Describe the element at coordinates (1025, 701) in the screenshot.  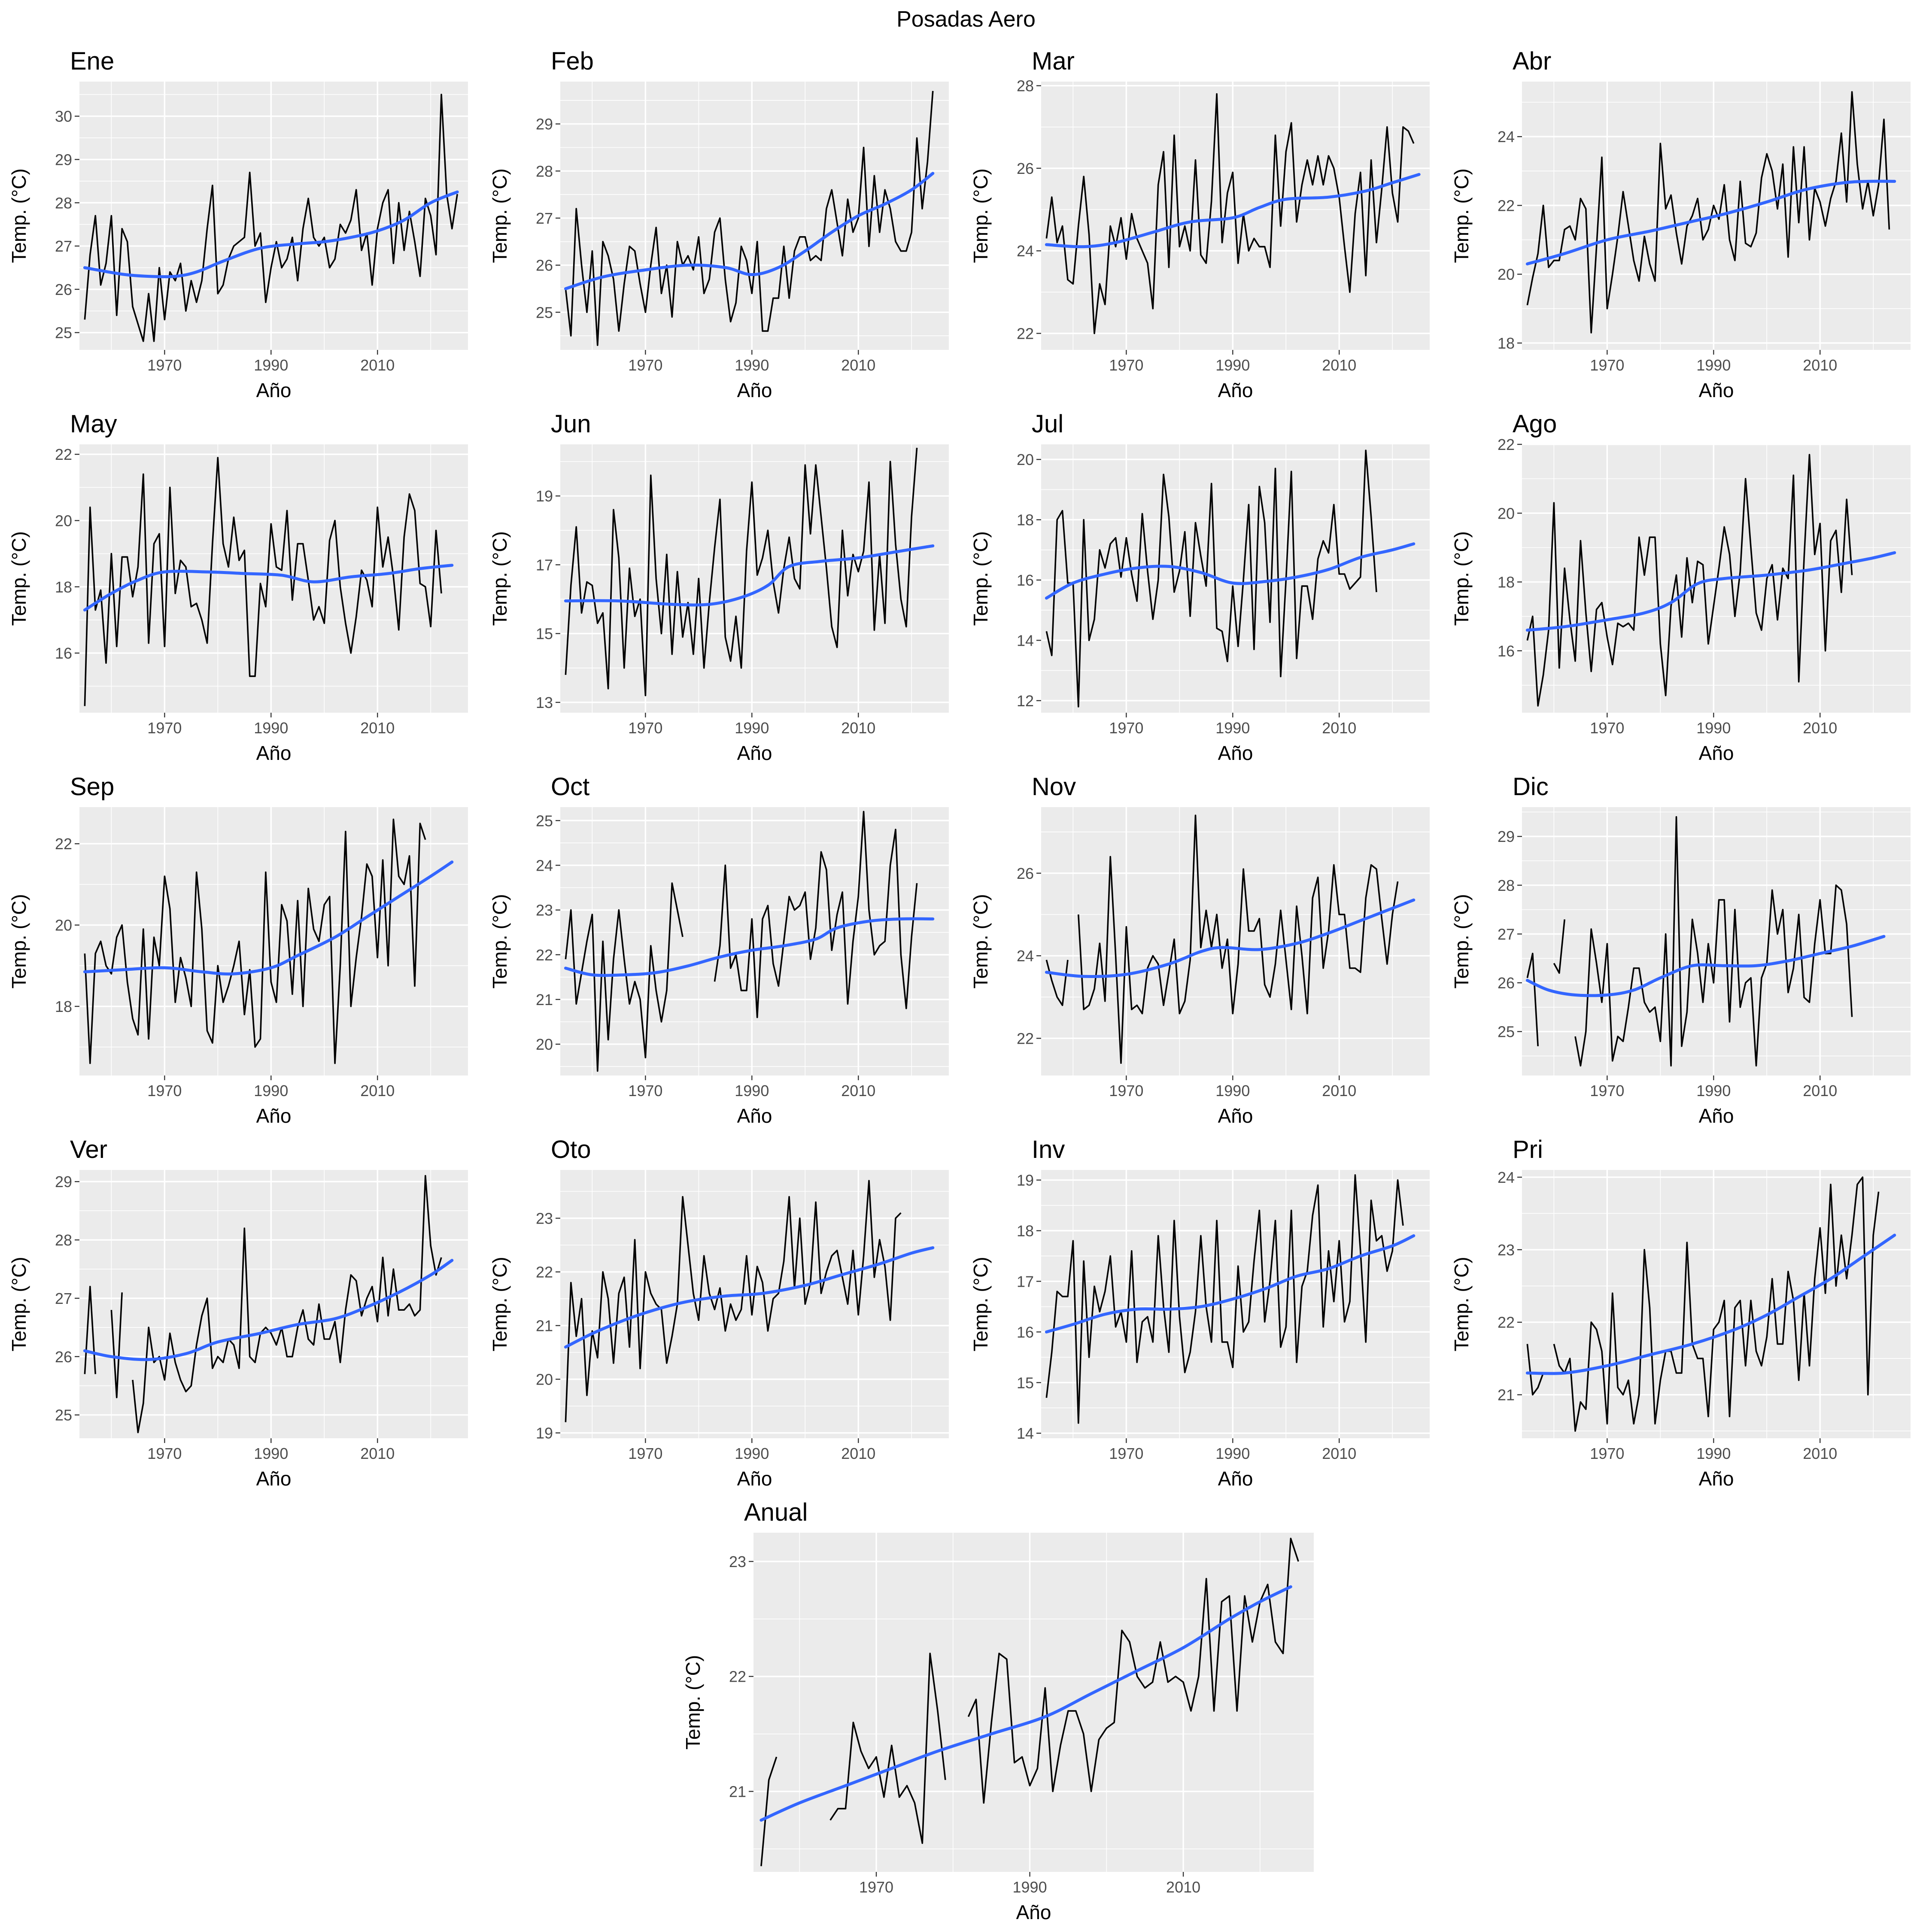
I see `y-tick-label: 12` at that location.